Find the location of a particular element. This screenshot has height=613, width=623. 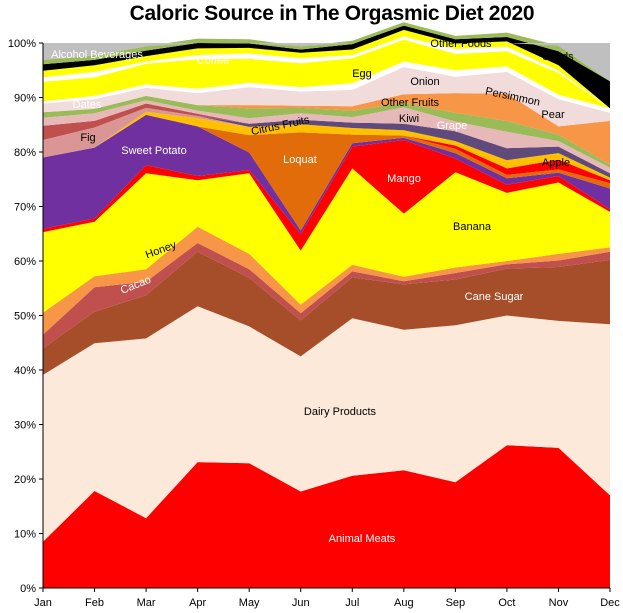

series-label-mango: Mango is located at coordinates (404, 179).